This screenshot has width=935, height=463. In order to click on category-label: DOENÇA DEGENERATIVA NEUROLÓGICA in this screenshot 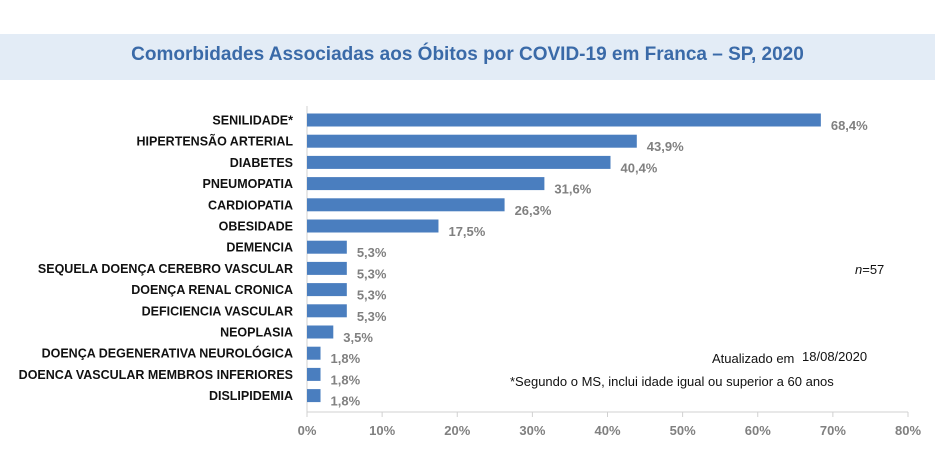, I will do `click(167, 353)`.